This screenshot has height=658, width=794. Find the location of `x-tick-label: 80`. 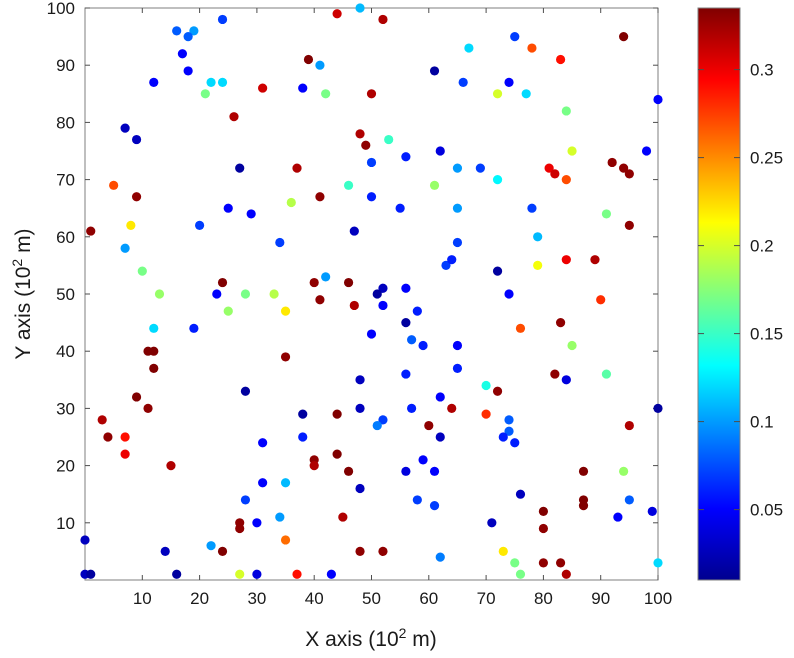

x-tick-label: 80 is located at coordinates (543, 598).